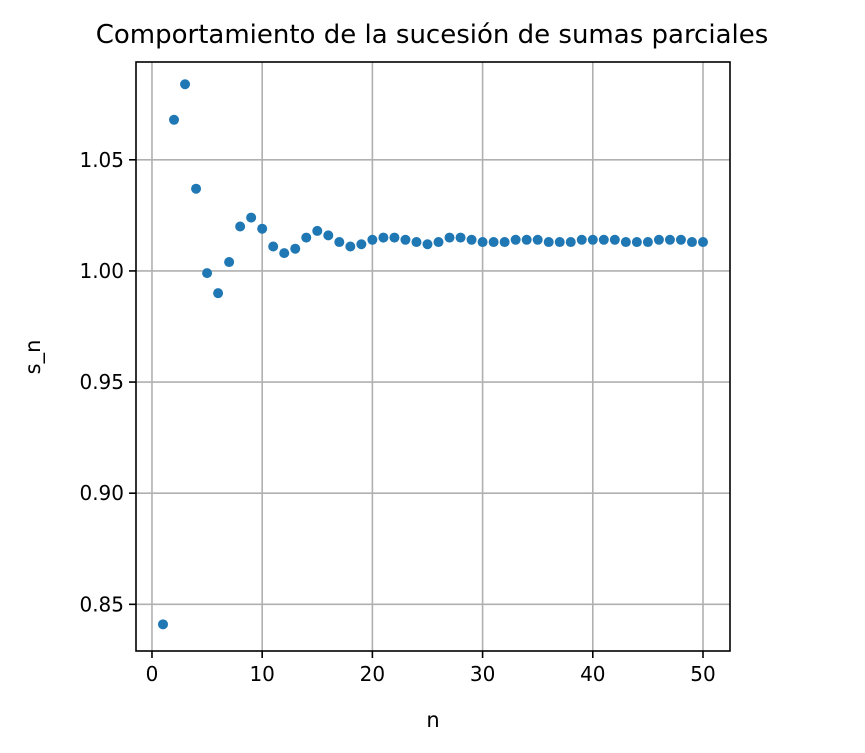  I want to click on y-axis-ticks: 0.85 0.90 0.95 1.00 1.05, so click(107, 382).